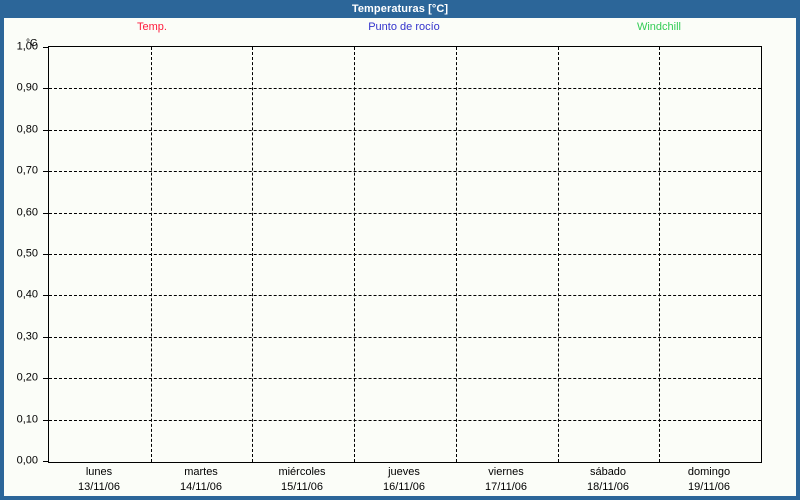  Describe the element at coordinates (302, 480) in the screenshot. I see `x-tick-label: miércoles 15/11/06` at that location.